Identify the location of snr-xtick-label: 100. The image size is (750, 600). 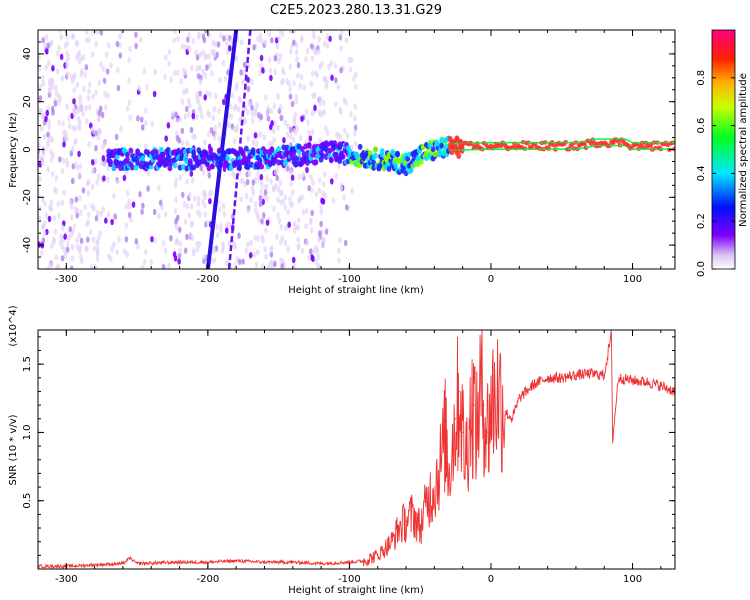
(632, 579).